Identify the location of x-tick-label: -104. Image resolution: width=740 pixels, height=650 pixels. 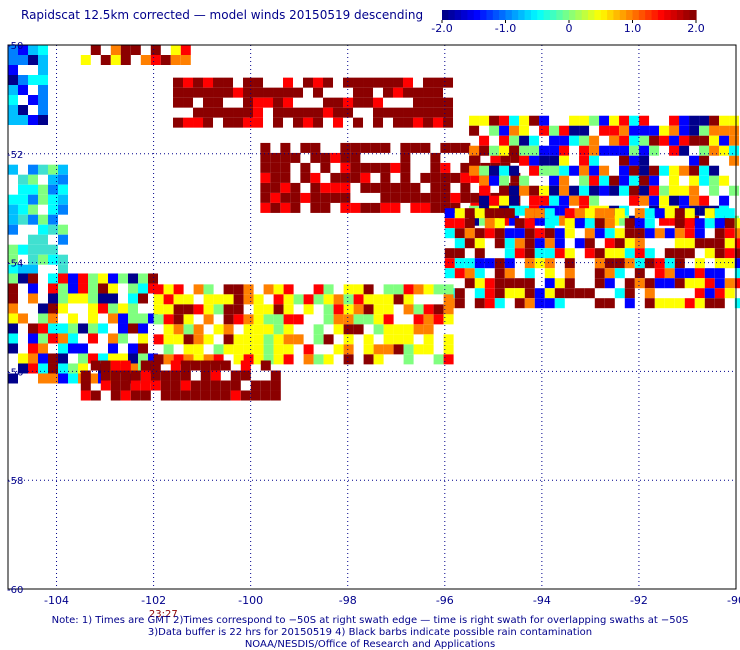
(56, 600).